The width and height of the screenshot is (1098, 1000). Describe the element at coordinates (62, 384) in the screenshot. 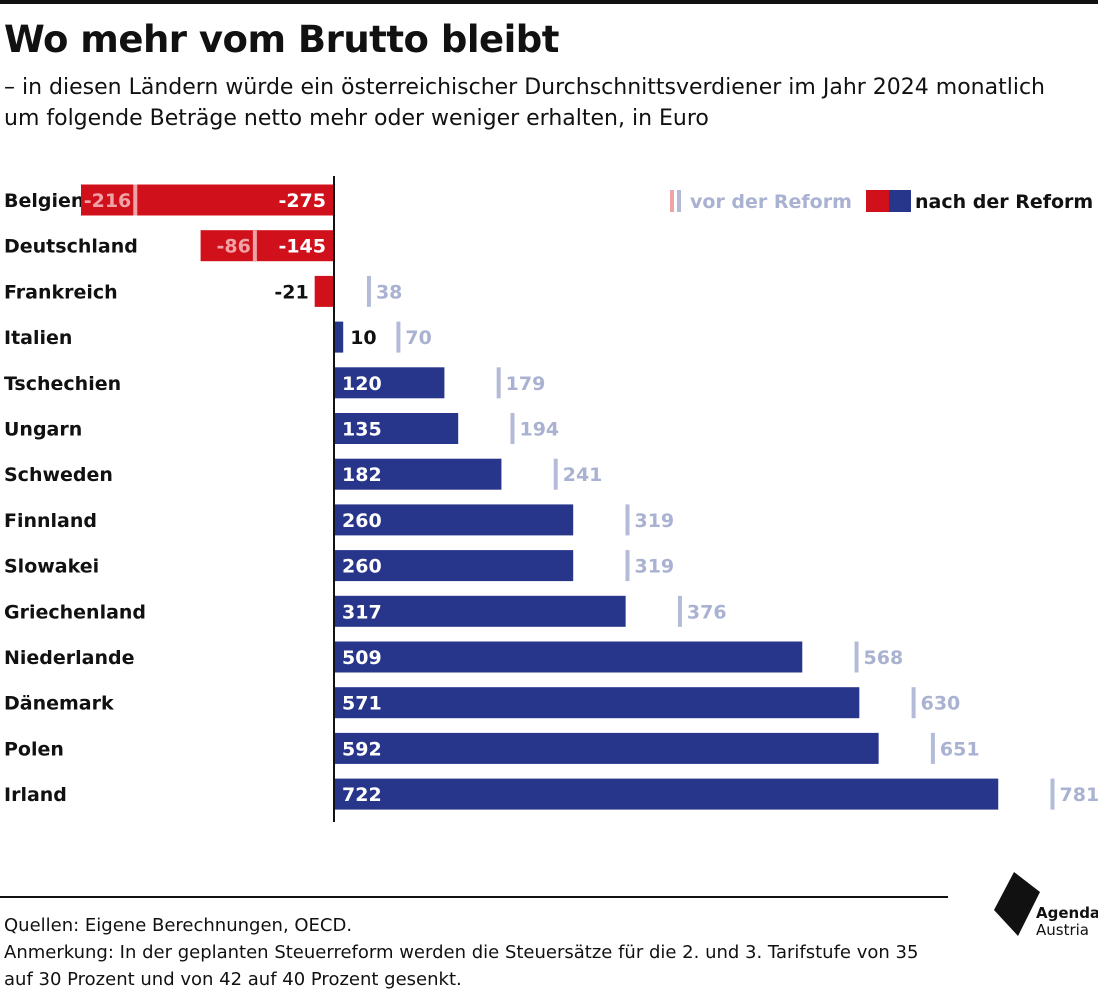

I see `country-label: Tschechien` at that location.